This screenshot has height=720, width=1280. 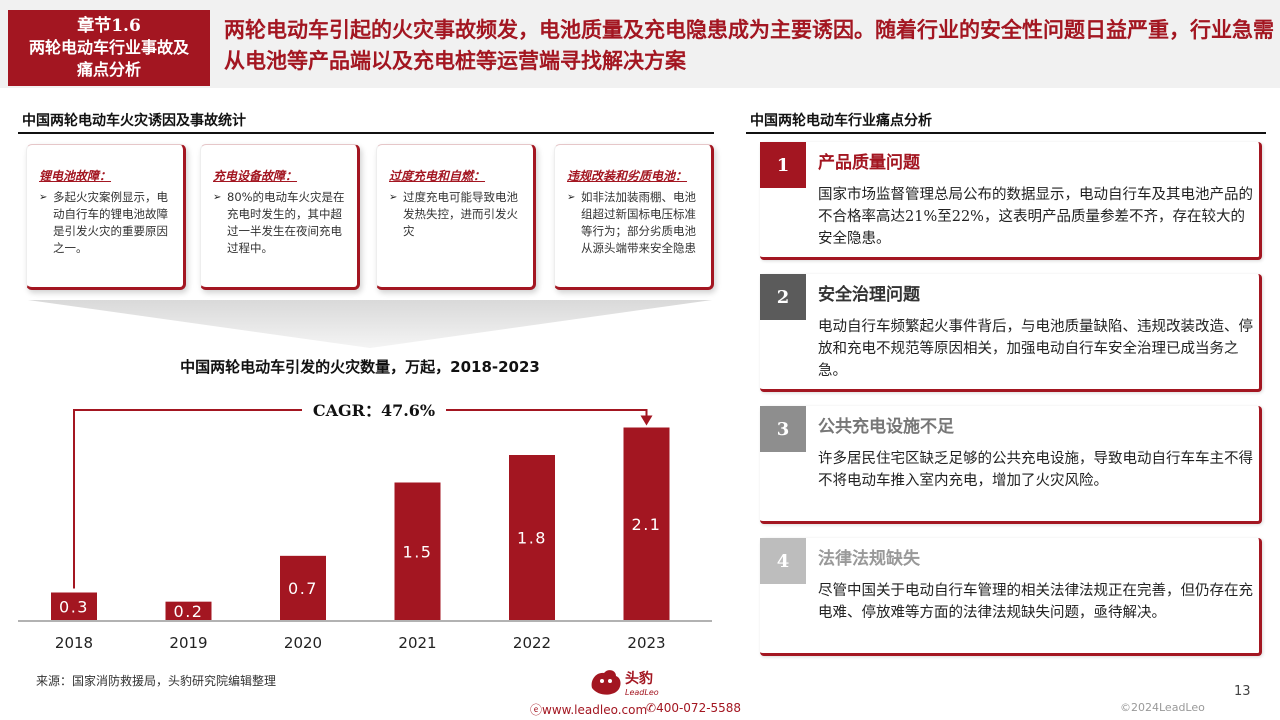 I want to click on data-label-2018: 0.3, so click(x=74, y=606).